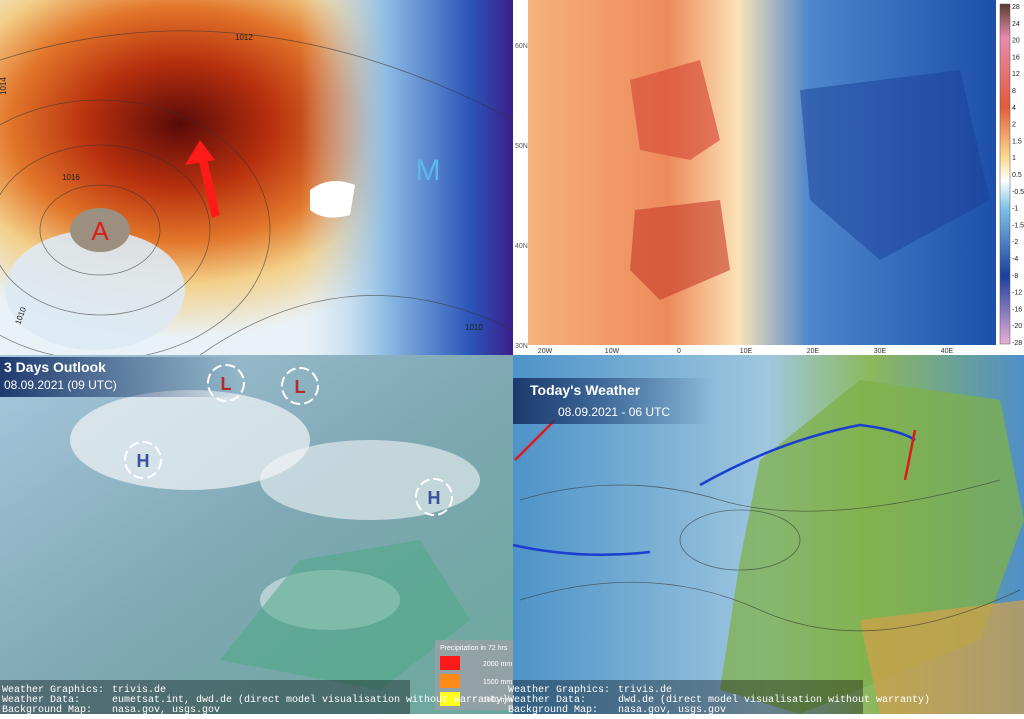 Image resolution: width=1024 pixels, height=719 pixels. What do you see at coordinates (1014, 158) in the screenshot?
I see `colorbar-label: 1` at bounding box center [1014, 158].